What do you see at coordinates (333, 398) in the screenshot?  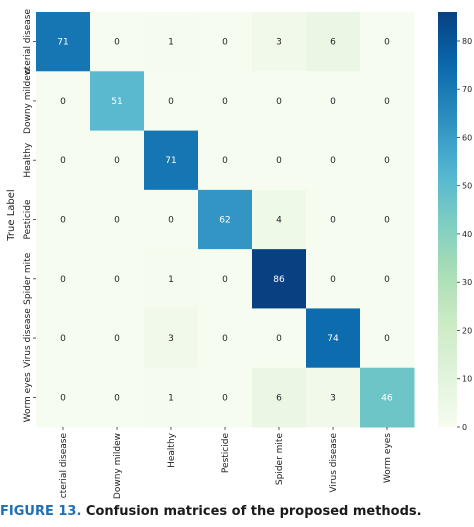 I see `cell-value-r6-c5: 3` at bounding box center [333, 398].